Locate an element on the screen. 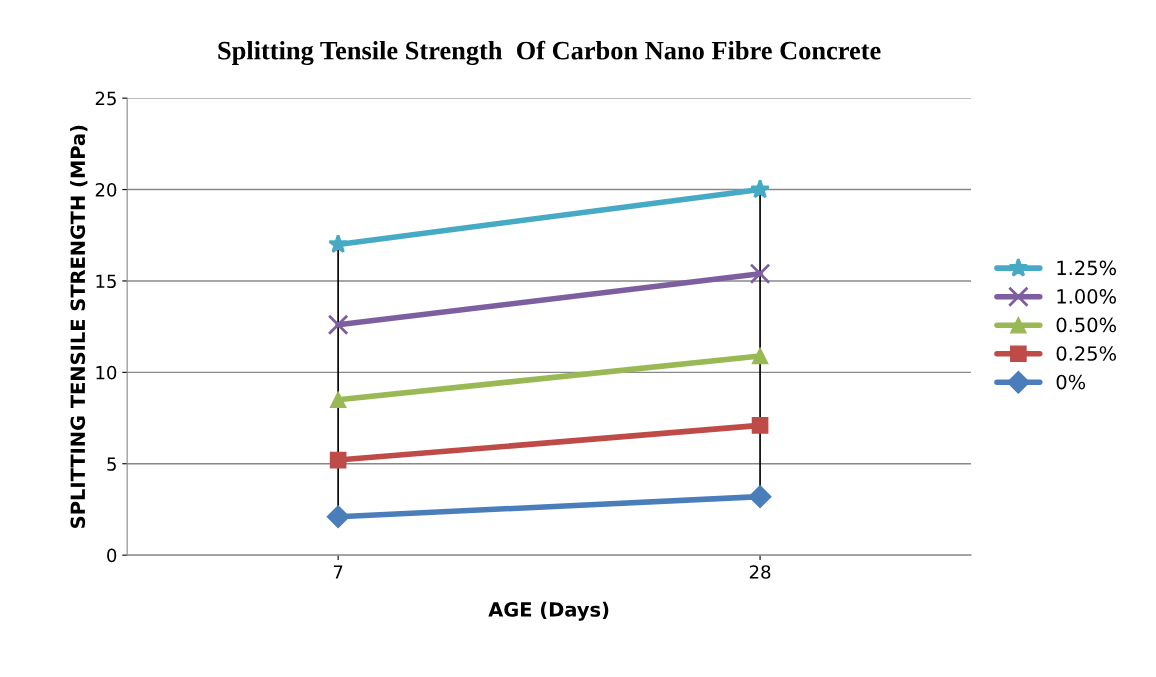 Image resolution: width=1156 pixels, height=677 pixels. y-tick-label: 10 is located at coordinates (106, 372).